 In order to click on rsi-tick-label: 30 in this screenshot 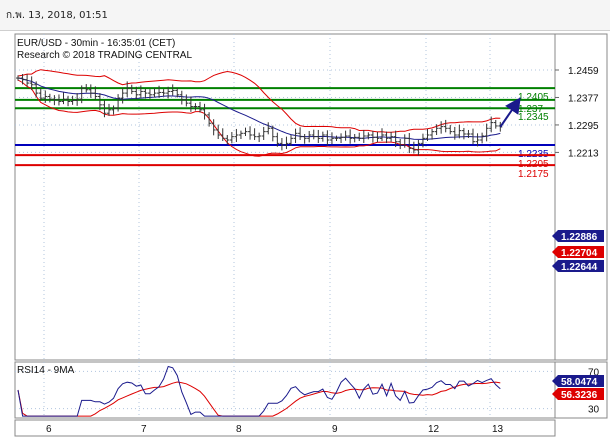, I will do `click(594, 410)`.